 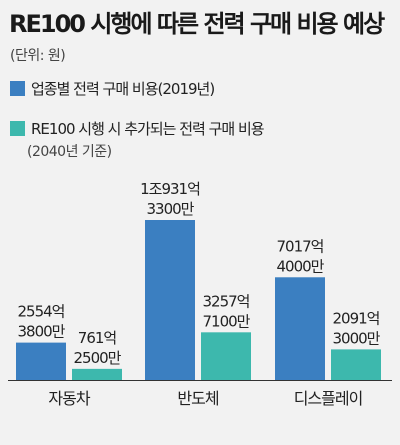 What do you see at coordinates (357, 338) in the screenshot?
I see `value-label: 3000만` at bounding box center [357, 338].